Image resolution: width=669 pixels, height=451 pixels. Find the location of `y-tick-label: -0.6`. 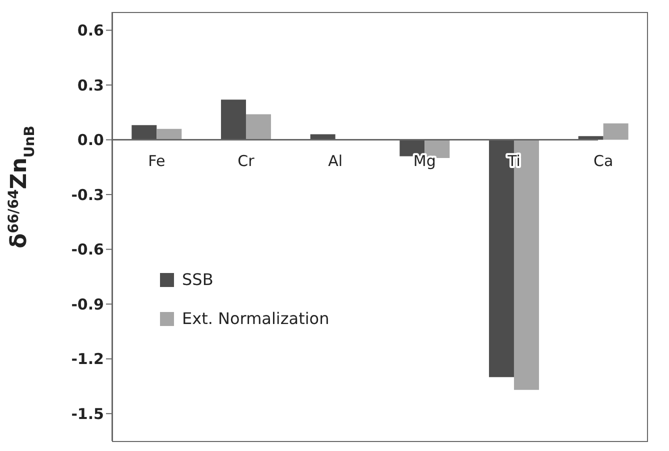

y-tick-label: -0.6 is located at coordinates (87, 249).